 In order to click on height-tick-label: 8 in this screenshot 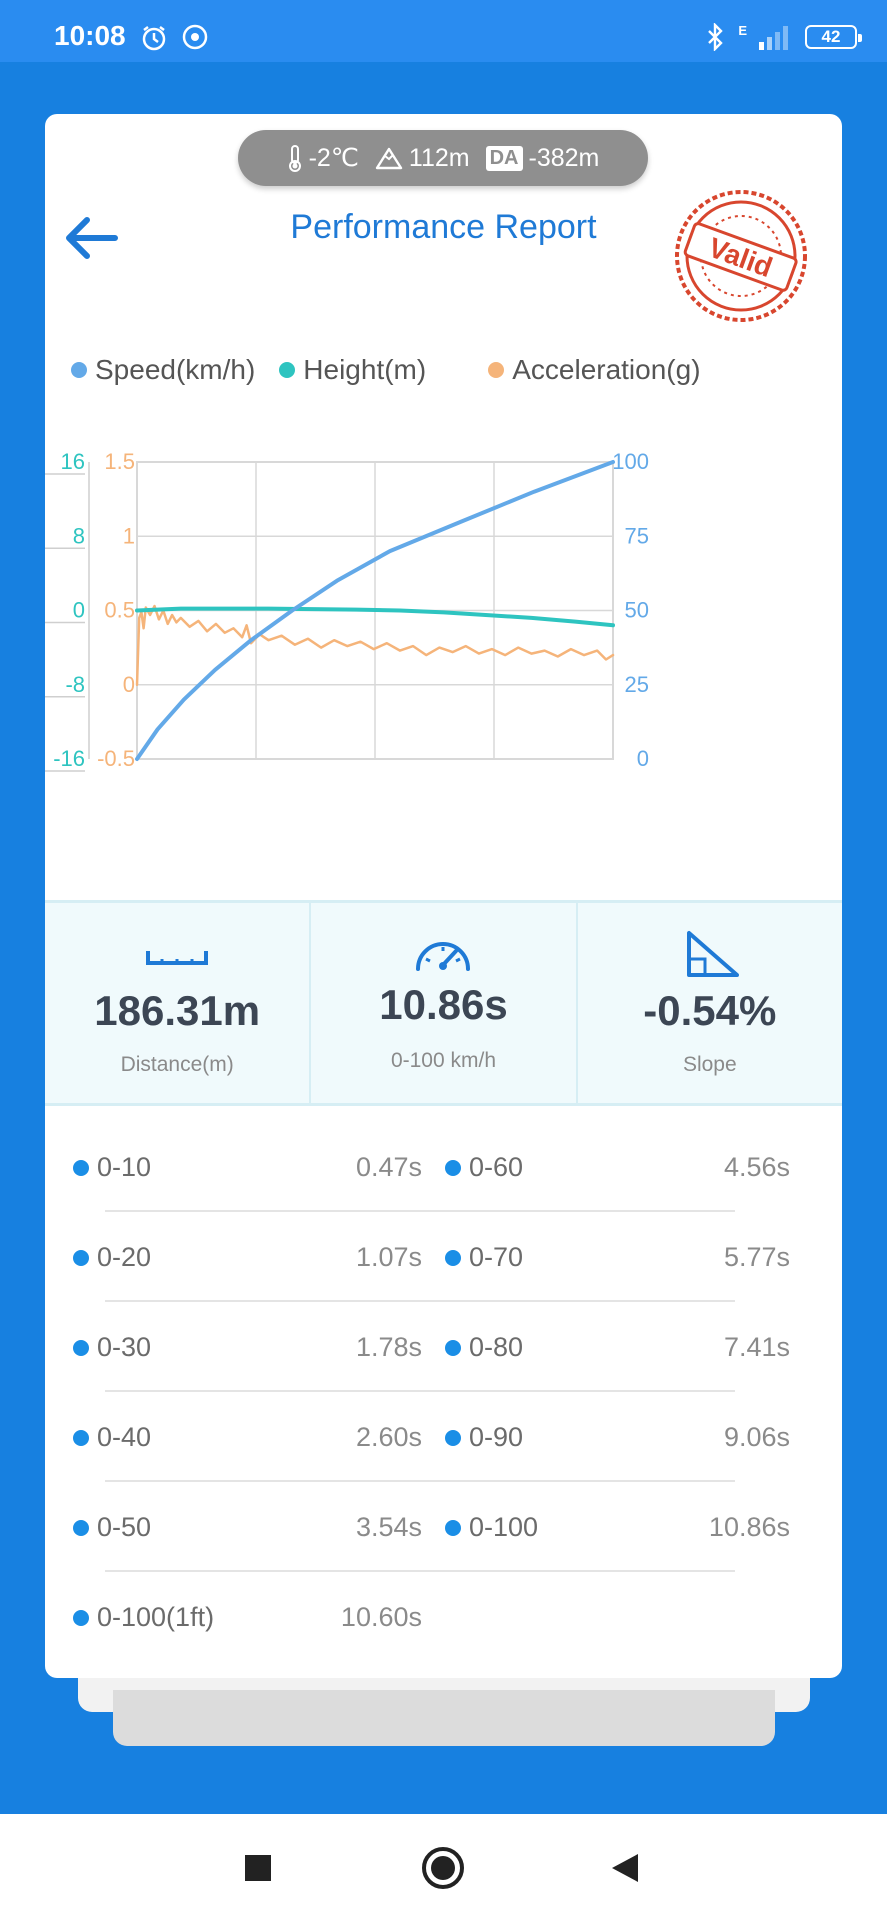, I will do `click(79, 535)`.